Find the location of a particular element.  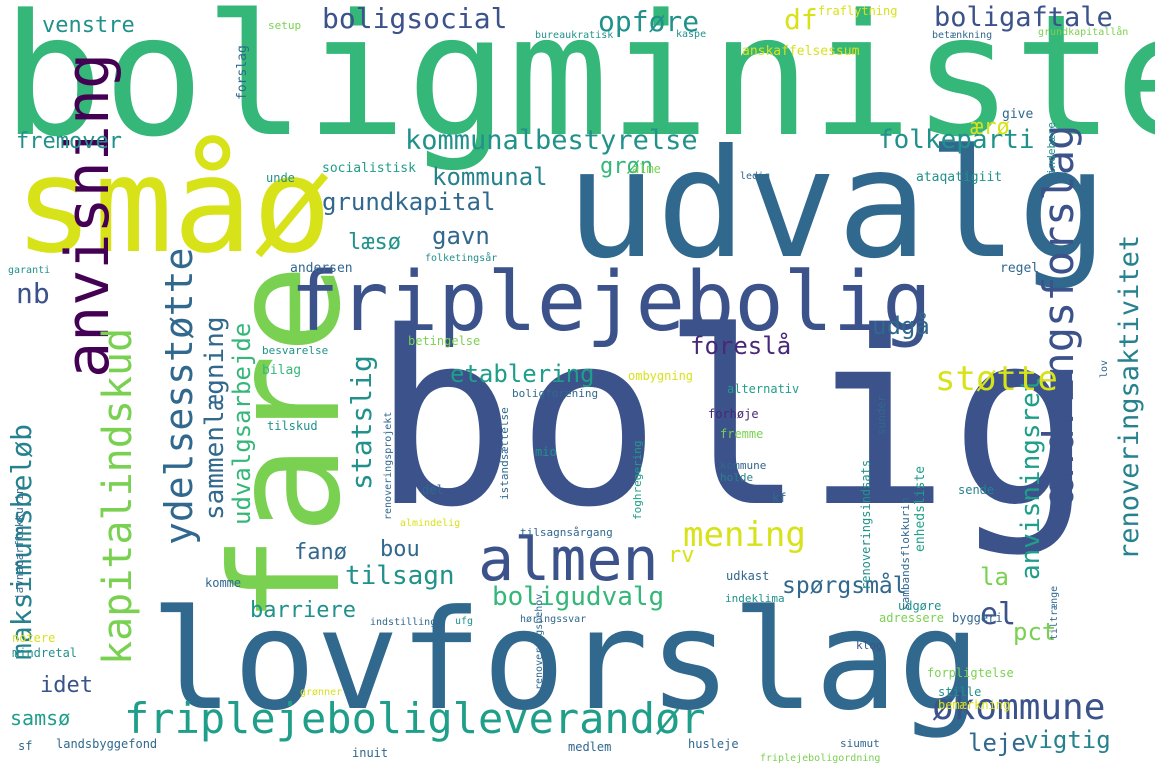

word: økommune is located at coordinates (1019, 707).